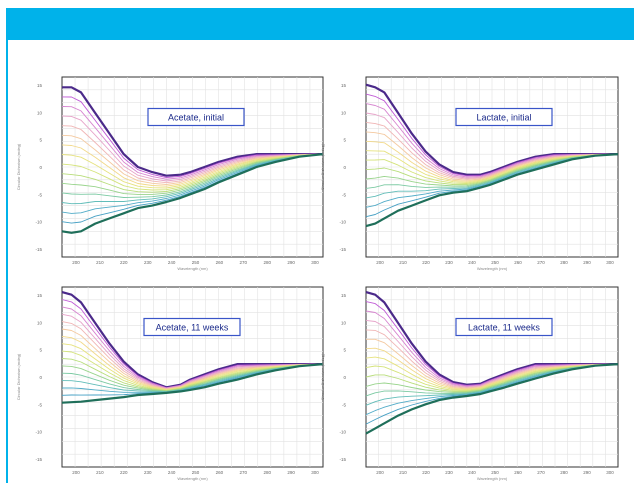  I want to click on annotation-label: Acetate, 11 weeks, so click(192, 328).